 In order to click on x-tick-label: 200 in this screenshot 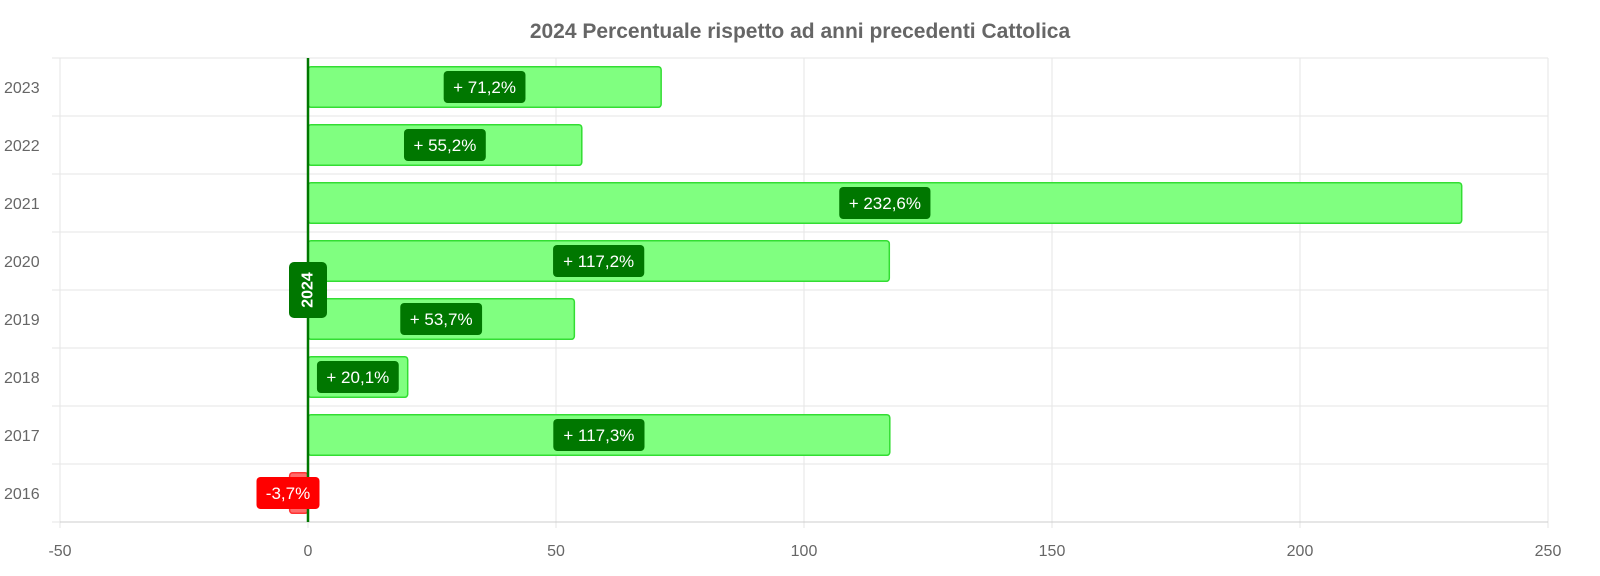, I will do `click(1300, 551)`.